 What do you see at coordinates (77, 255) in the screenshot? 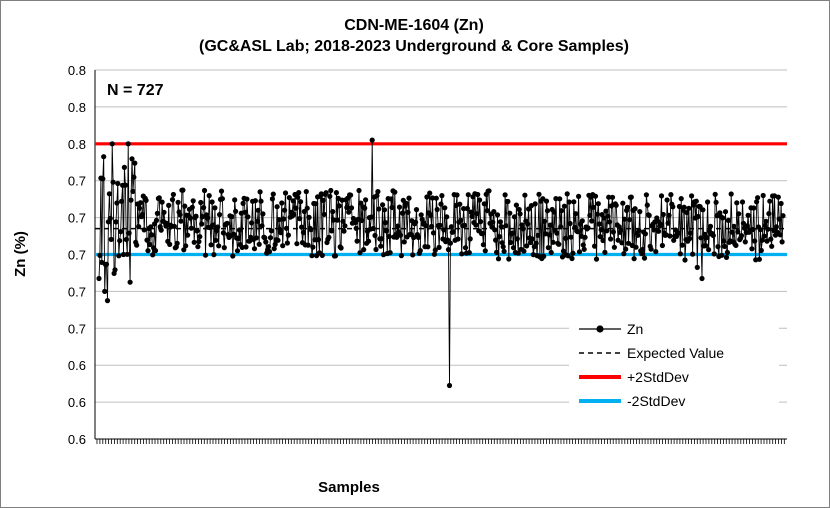
I see `y-tick-label-5: 0.7` at bounding box center [77, 255].